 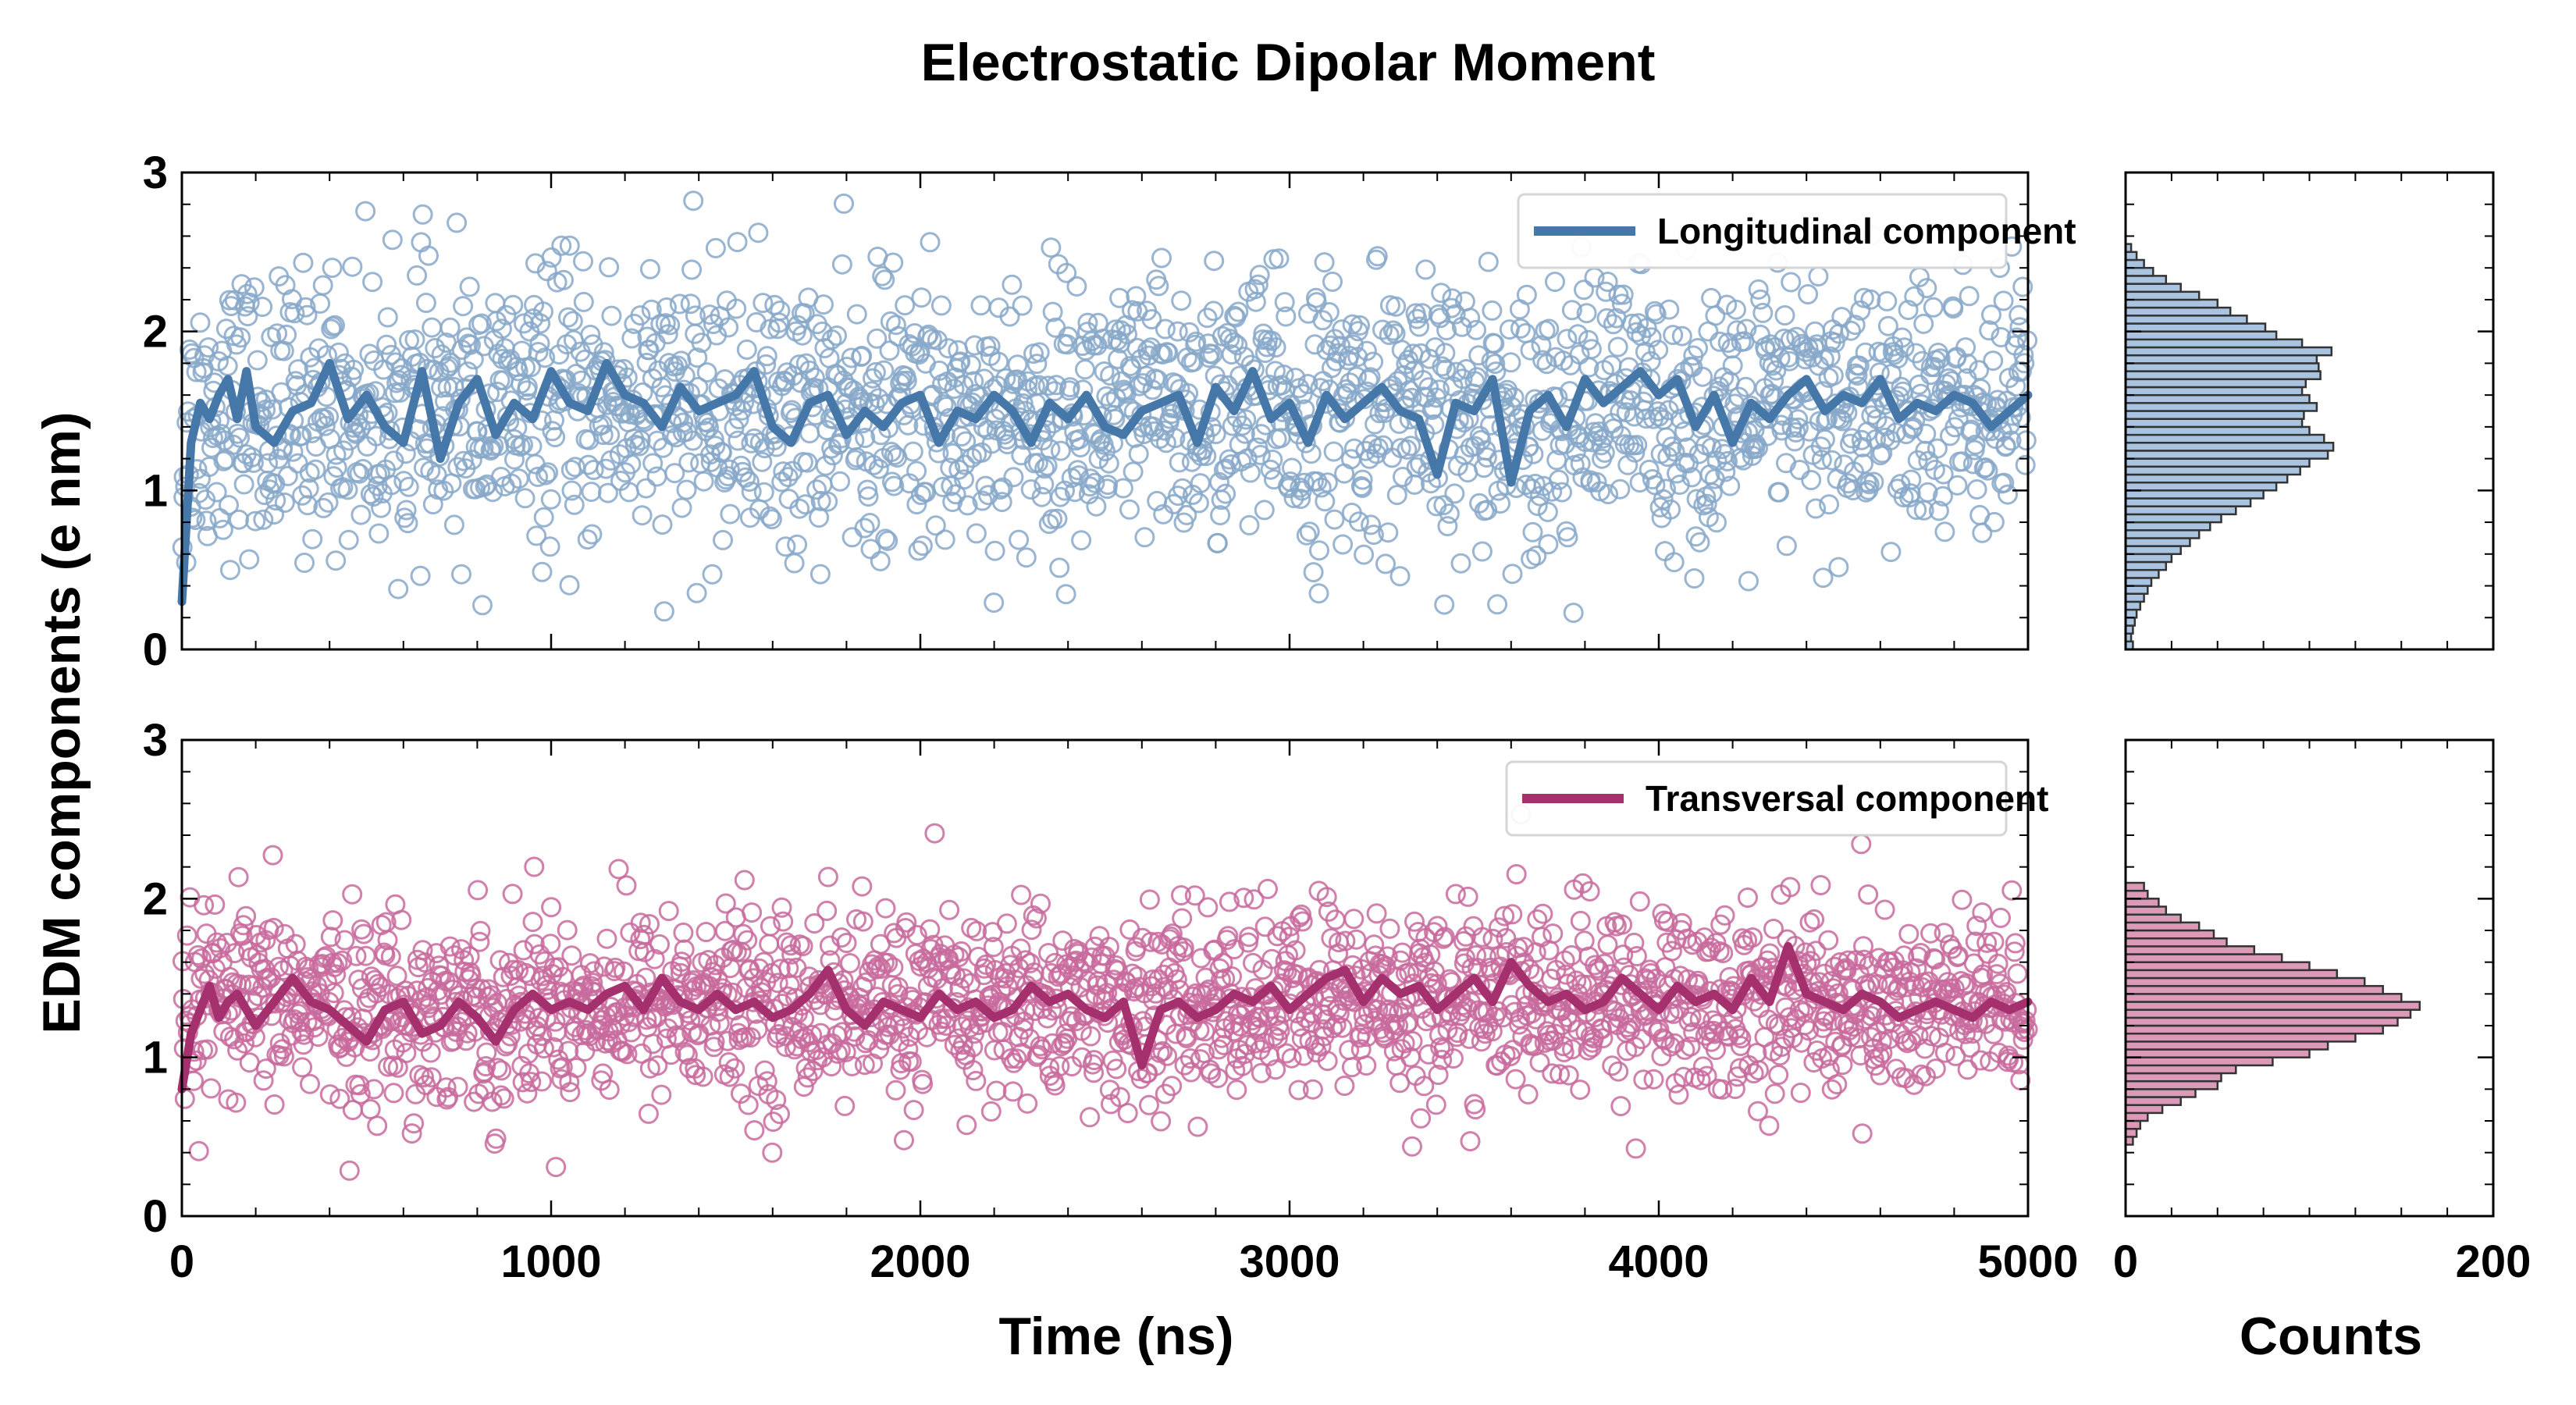 I want to click on longitudinal-timeseries-ytick-label: 2, so click(x=155, y=332).